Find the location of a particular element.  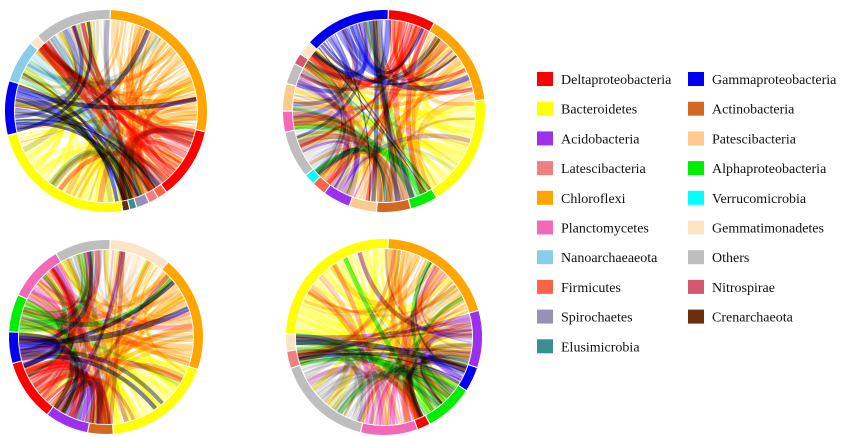

legend-item-delta: Deltaproteobacteria is located at coordinates (604, 80).